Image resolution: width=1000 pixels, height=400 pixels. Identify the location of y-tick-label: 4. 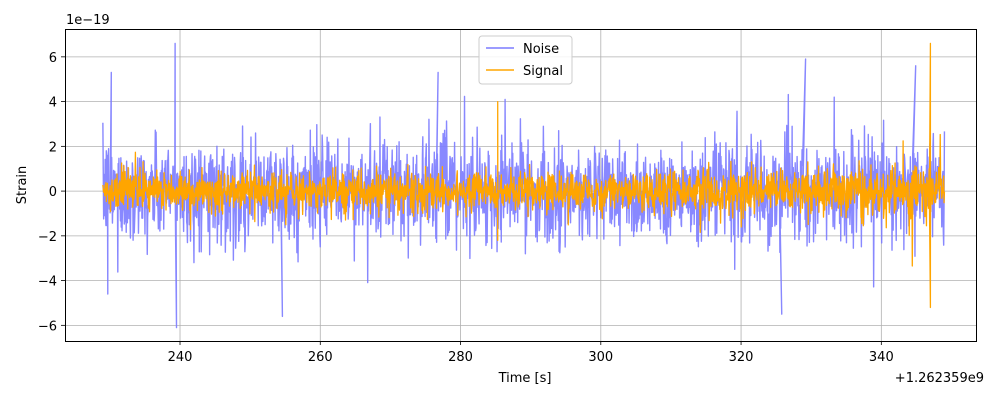
(53, 103).